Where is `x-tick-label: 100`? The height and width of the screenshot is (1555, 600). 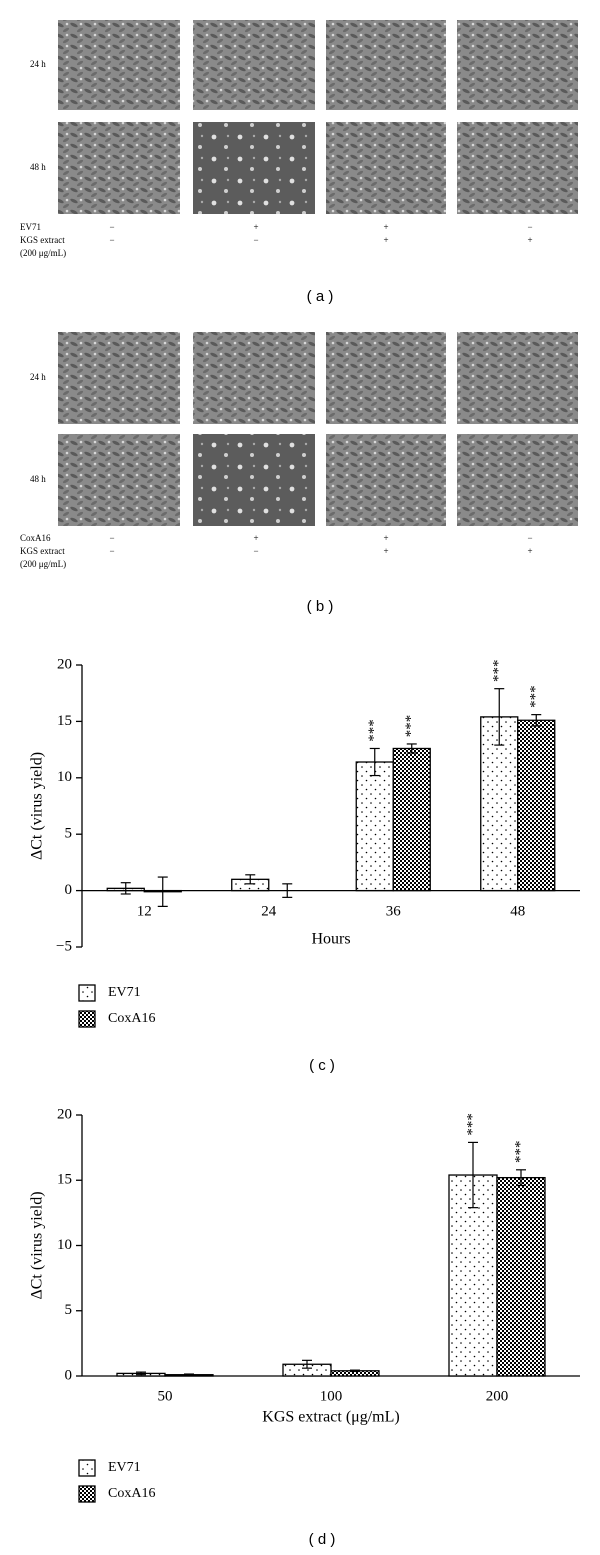
x-tick-label: 100 is located at coordinates (331, 1396).